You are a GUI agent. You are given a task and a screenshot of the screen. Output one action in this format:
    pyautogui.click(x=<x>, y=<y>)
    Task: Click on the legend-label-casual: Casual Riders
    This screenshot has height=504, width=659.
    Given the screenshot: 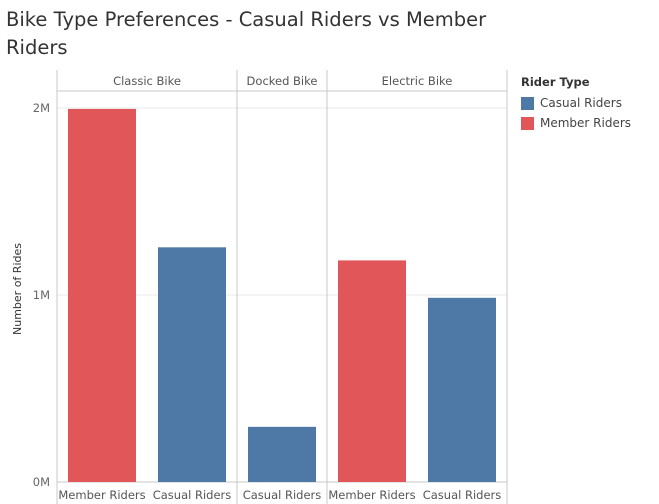 What is the action you would take?
    pyautogui.click(x=581, y=103)
    